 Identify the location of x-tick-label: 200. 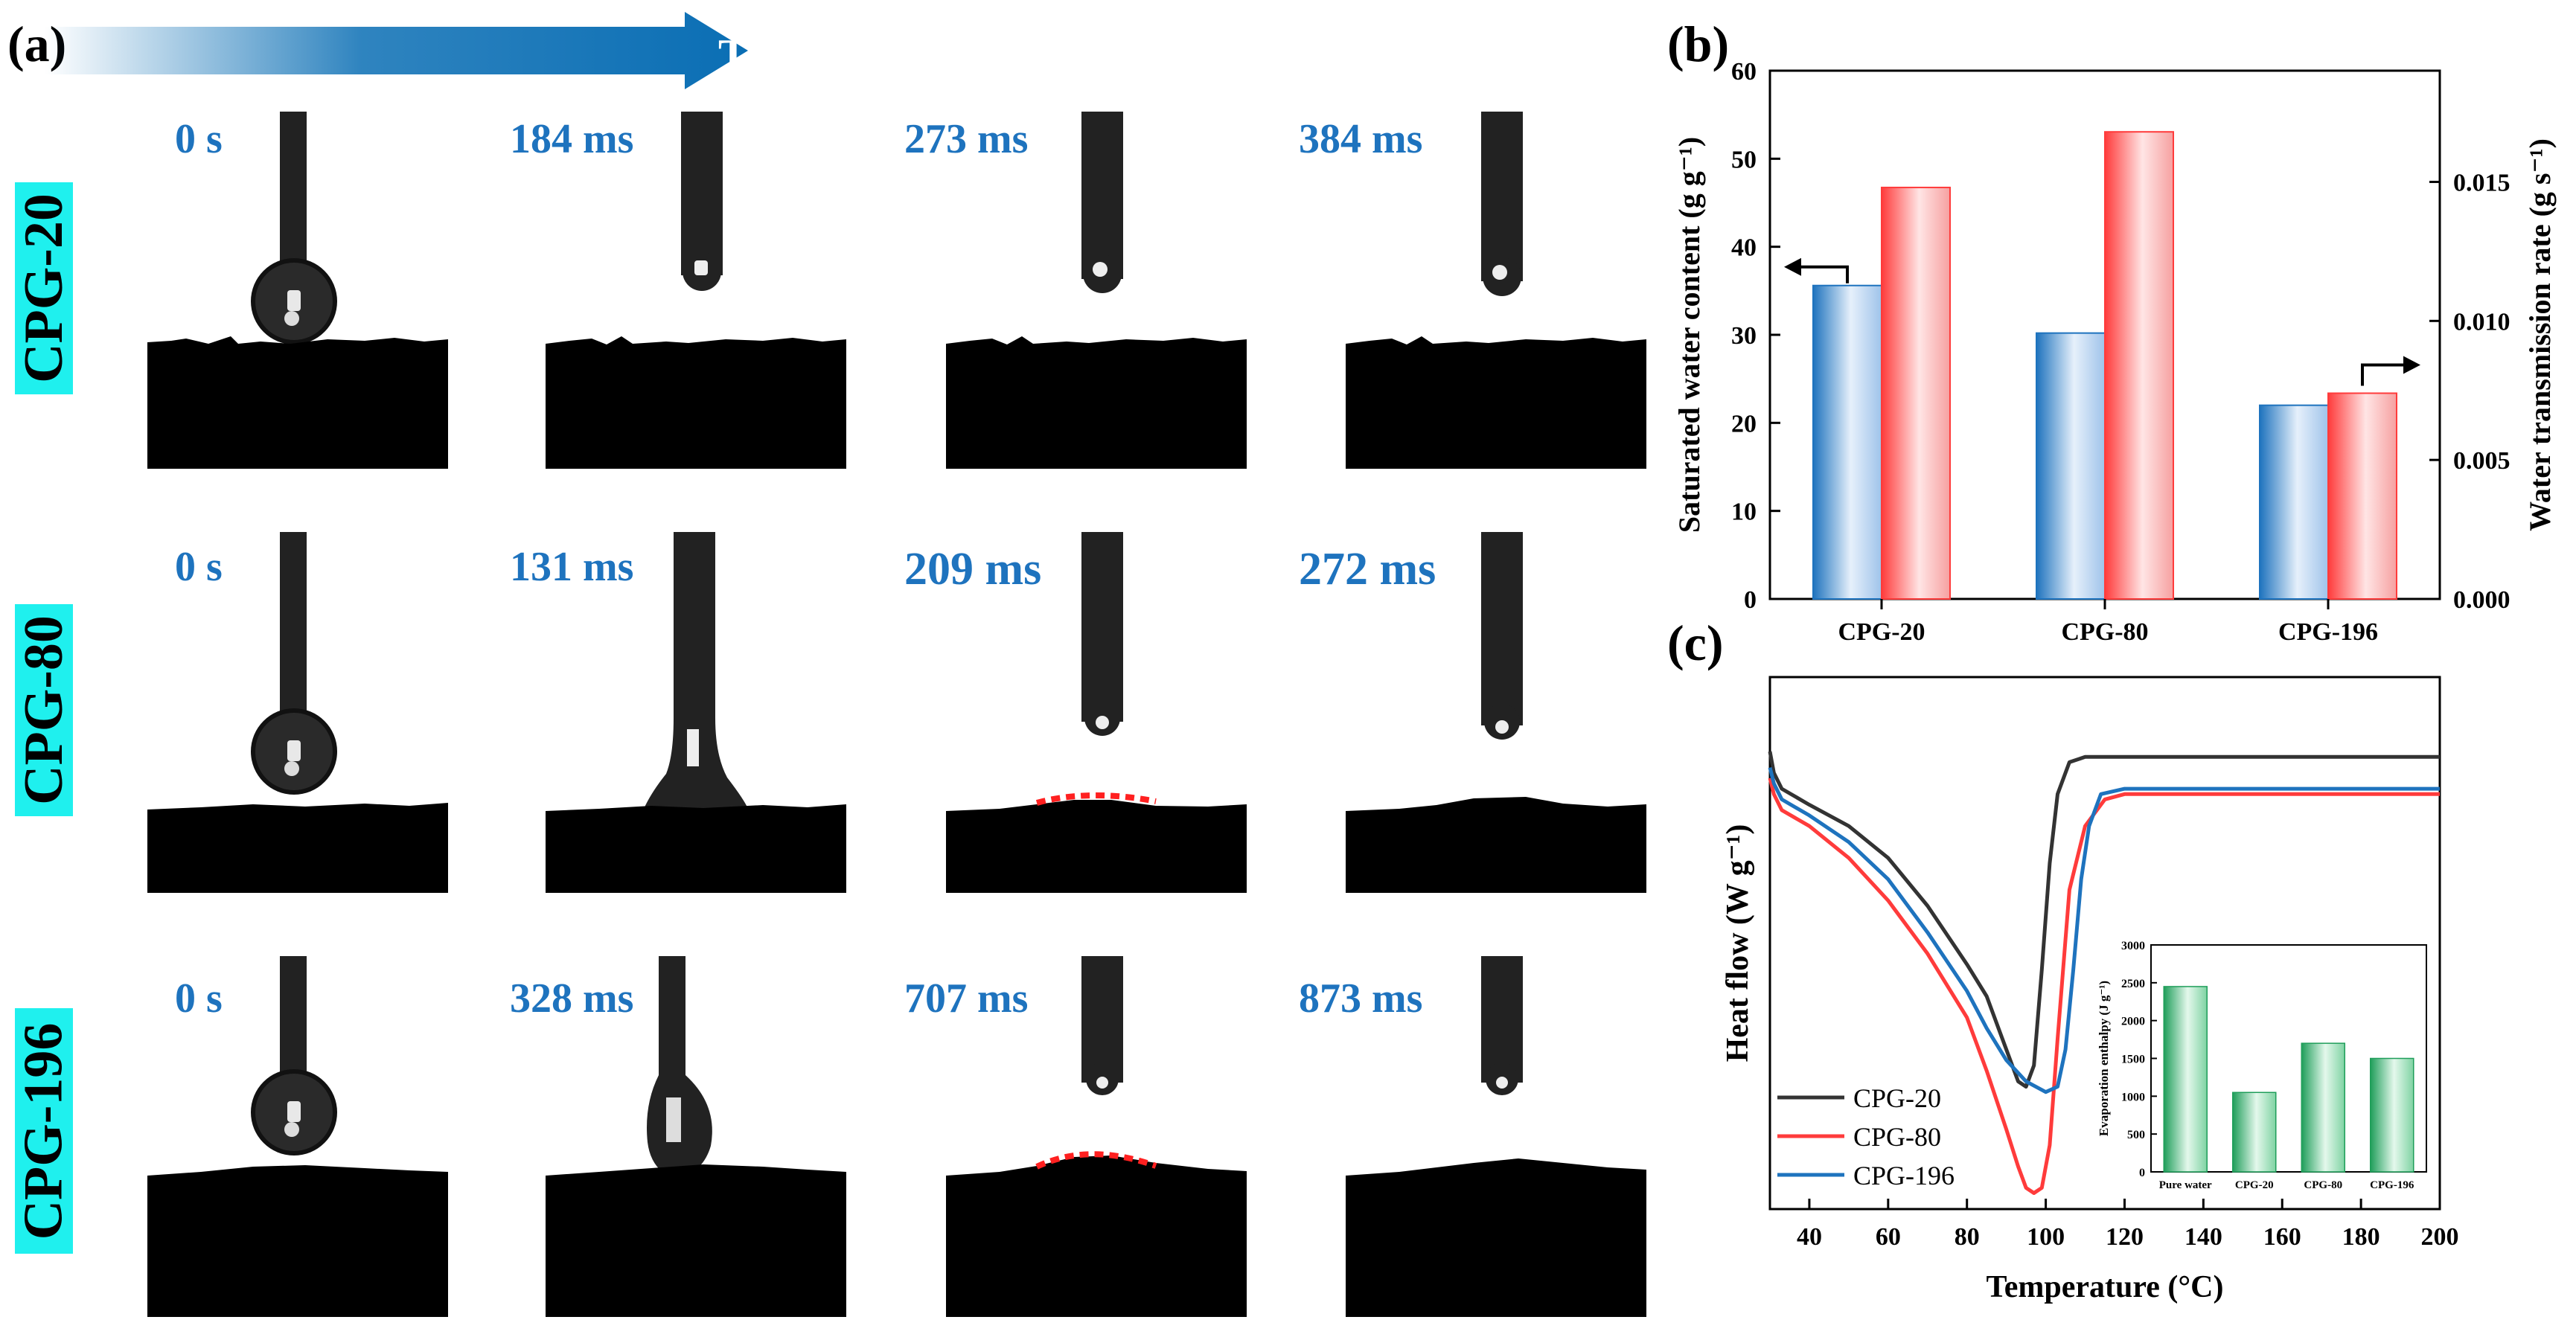
(2440, 1237).